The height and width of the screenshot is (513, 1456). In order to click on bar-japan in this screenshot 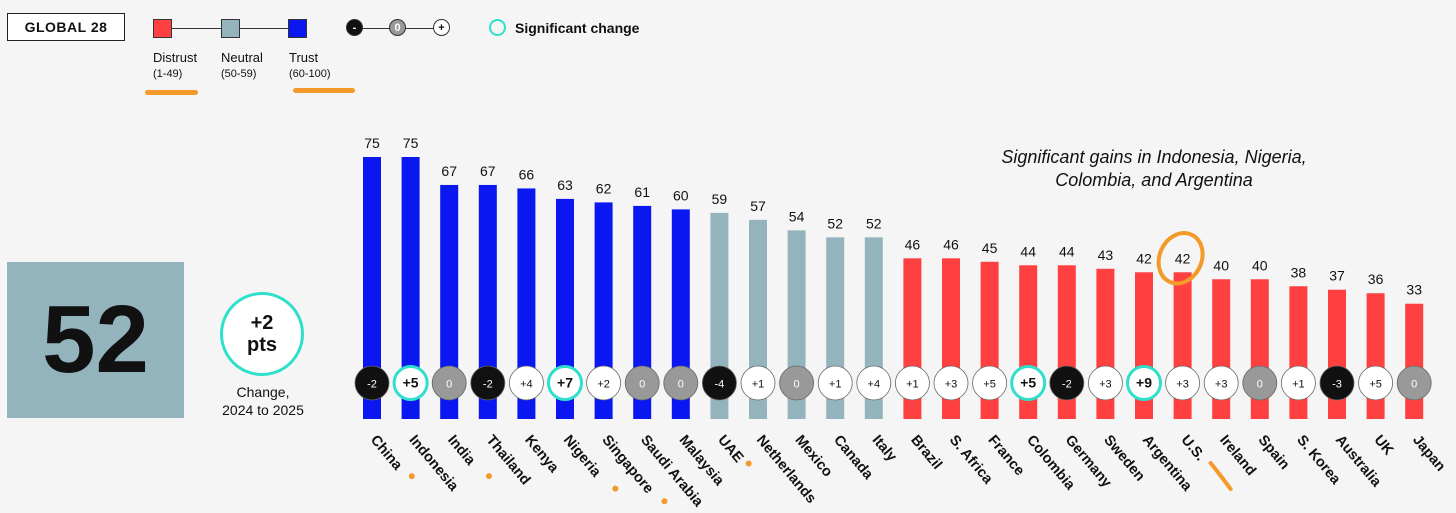, I will do `click(1414, 361)`.